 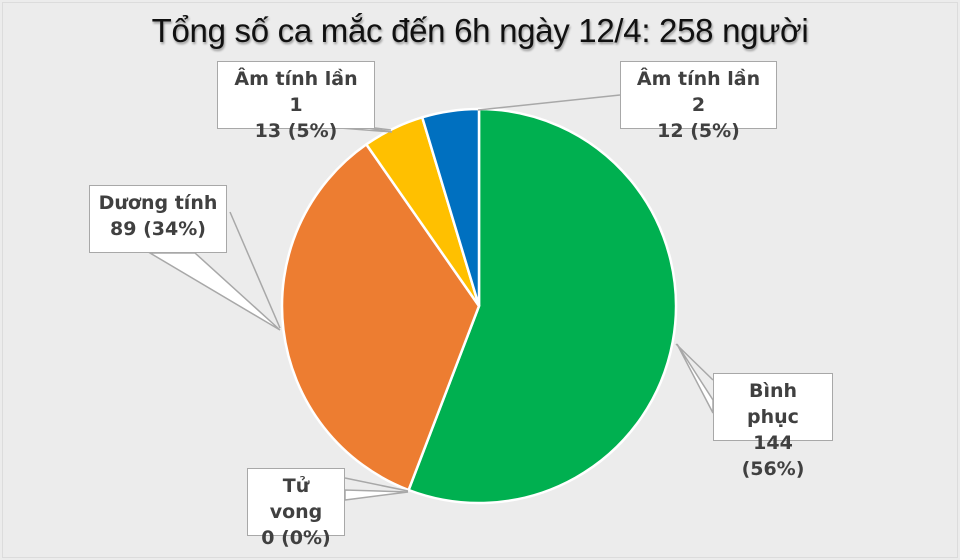 What do you see at coordinates (158, 203) in the screenshot?
I see `label-name: Dương tính` at bounding box center [158, 203].